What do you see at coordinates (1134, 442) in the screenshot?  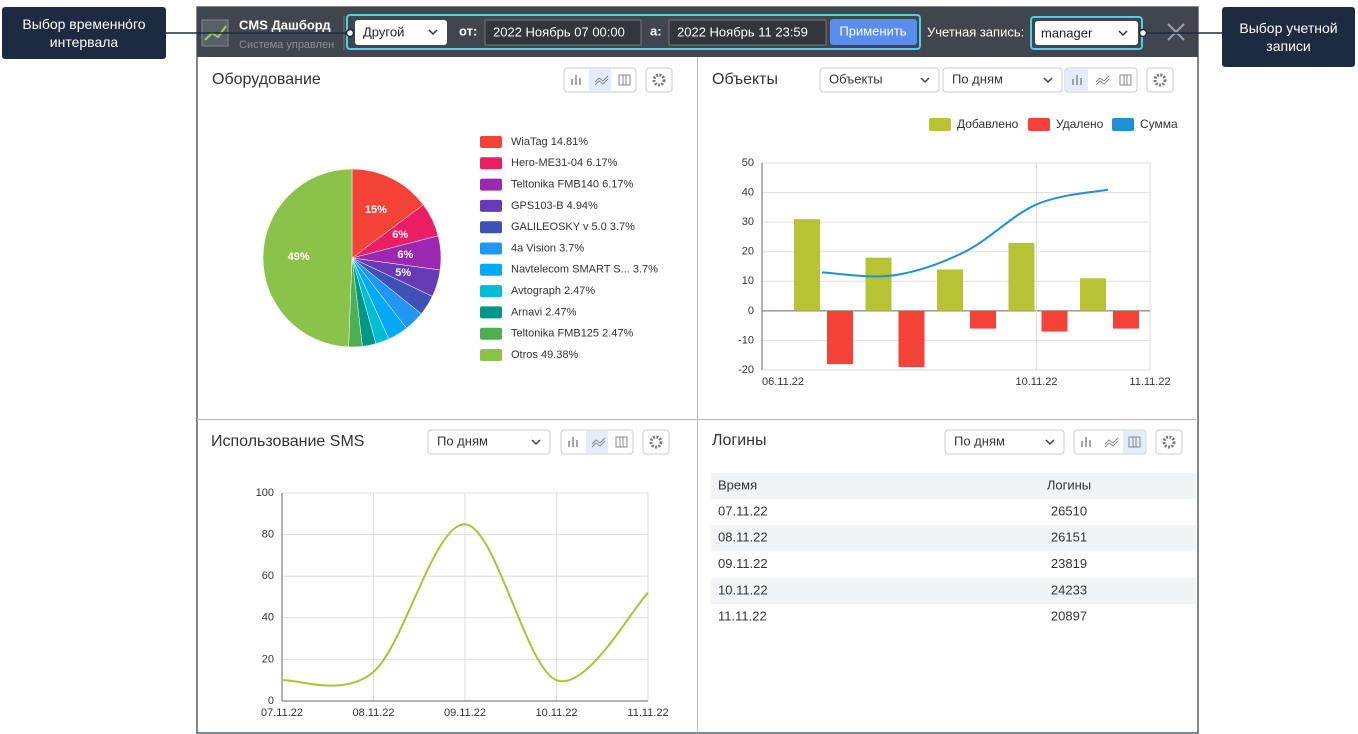 I see `view-active` at bounding box center [1134, 442].